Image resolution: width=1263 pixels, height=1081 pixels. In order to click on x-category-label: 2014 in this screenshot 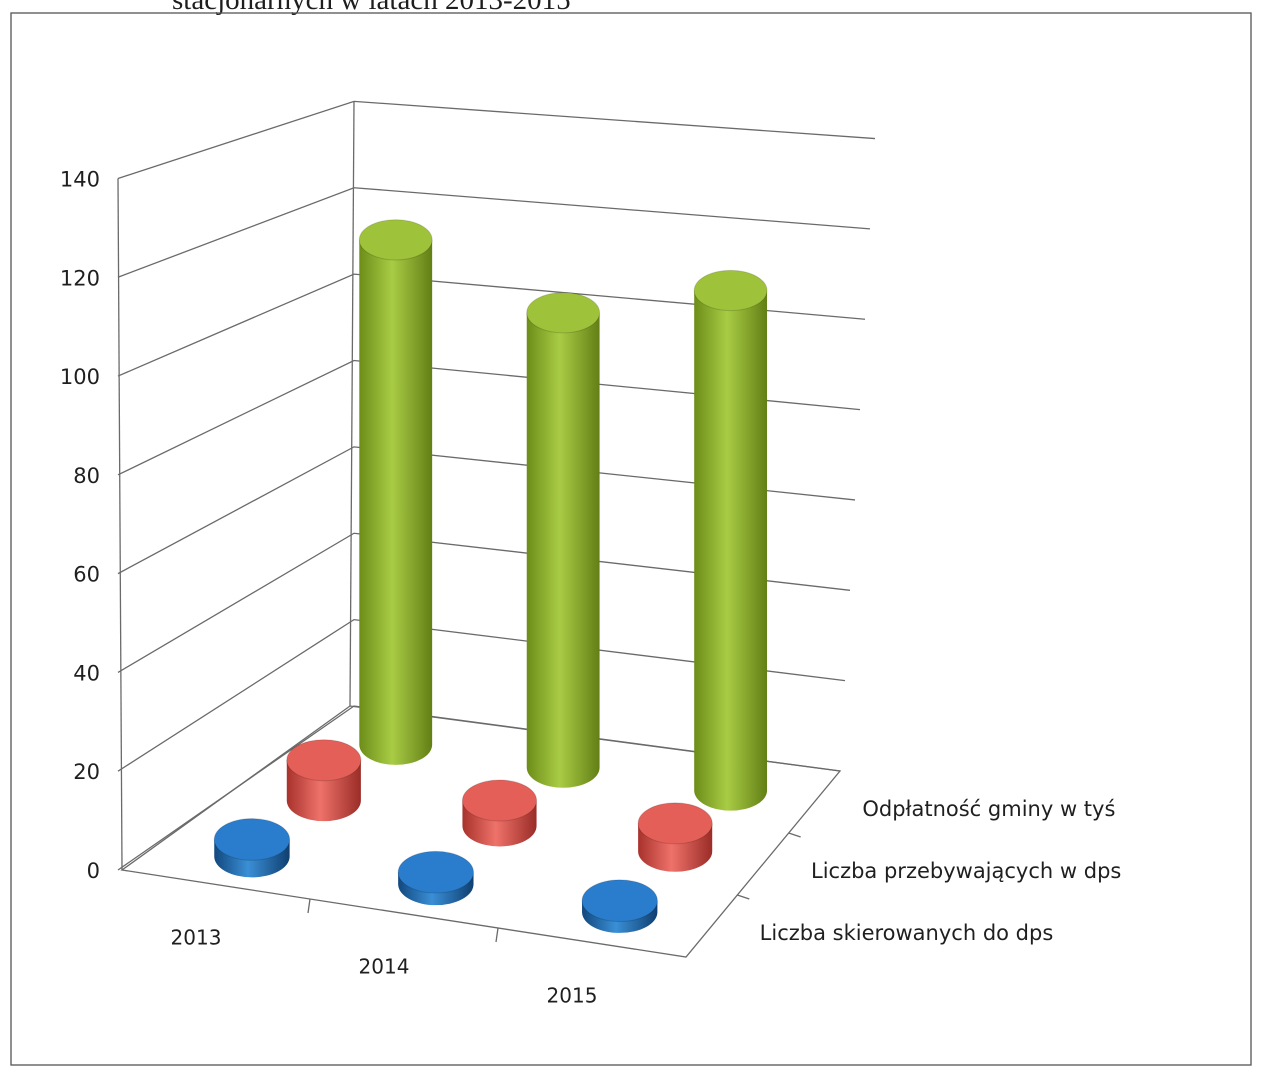, I will do `click(384, 967)`.